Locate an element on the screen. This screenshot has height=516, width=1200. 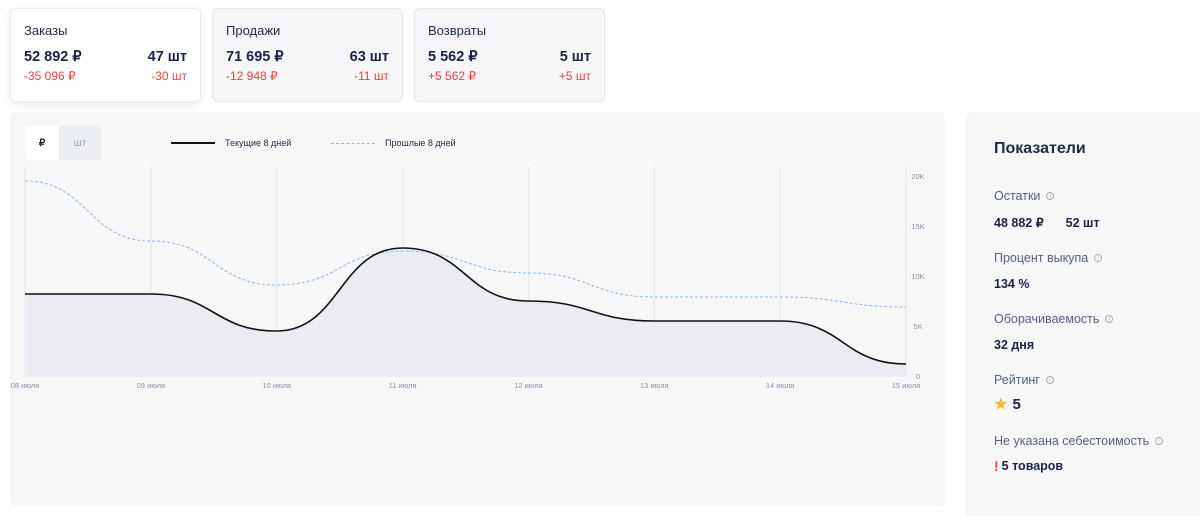
warning-icon: ! is located at coordinates (996, 466).